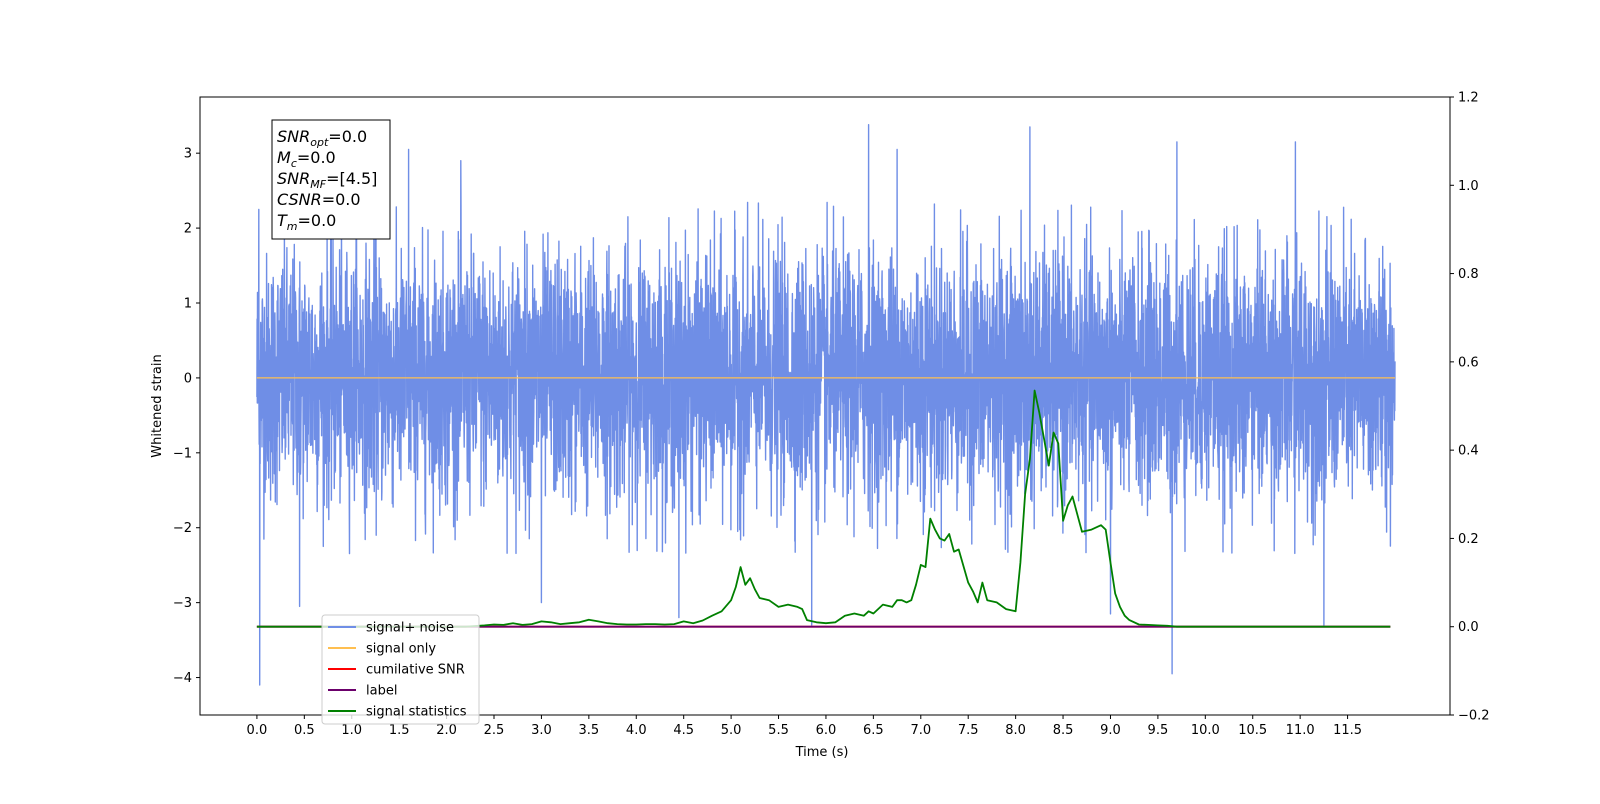 The width and height of the screenshot is (1600, 804). What do you see at coordinates (381, 691) in the screenshot?
I see `legend-label: label` at bounding box center [381, 691].